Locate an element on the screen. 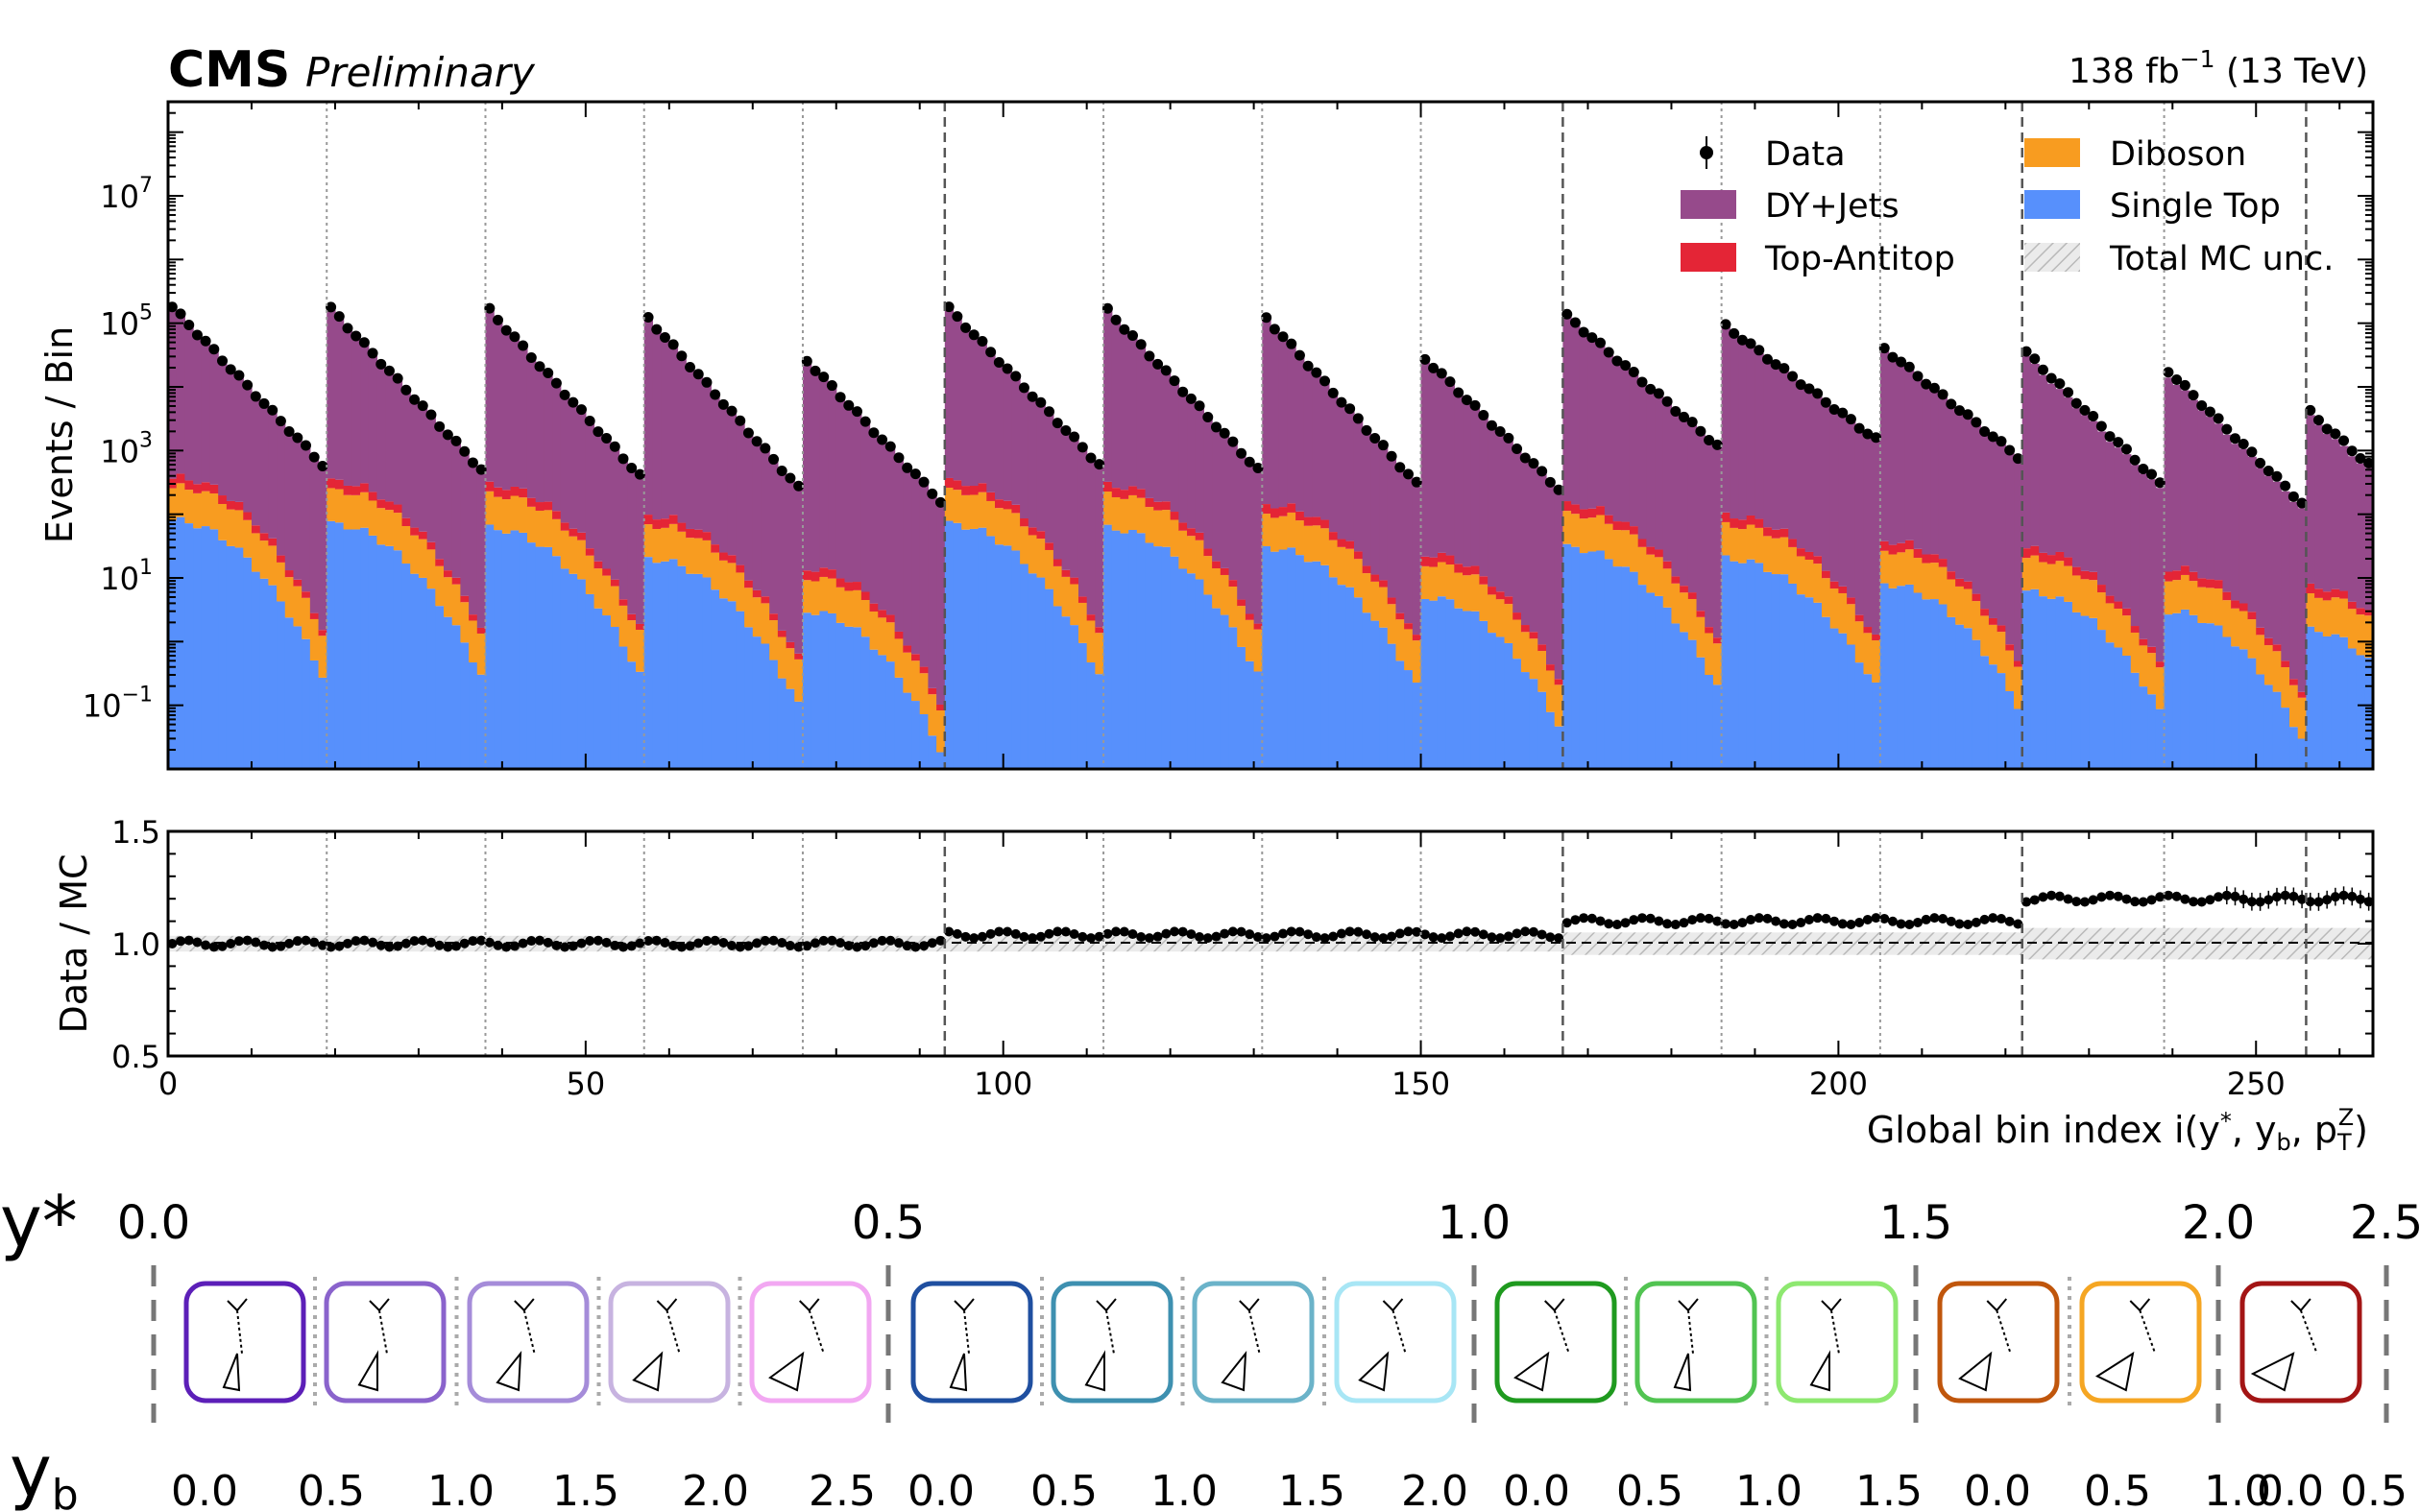 This screenshot has height=1512, width=2420. ystar-label: 1.0 is located at coordinates (1474, 1223).